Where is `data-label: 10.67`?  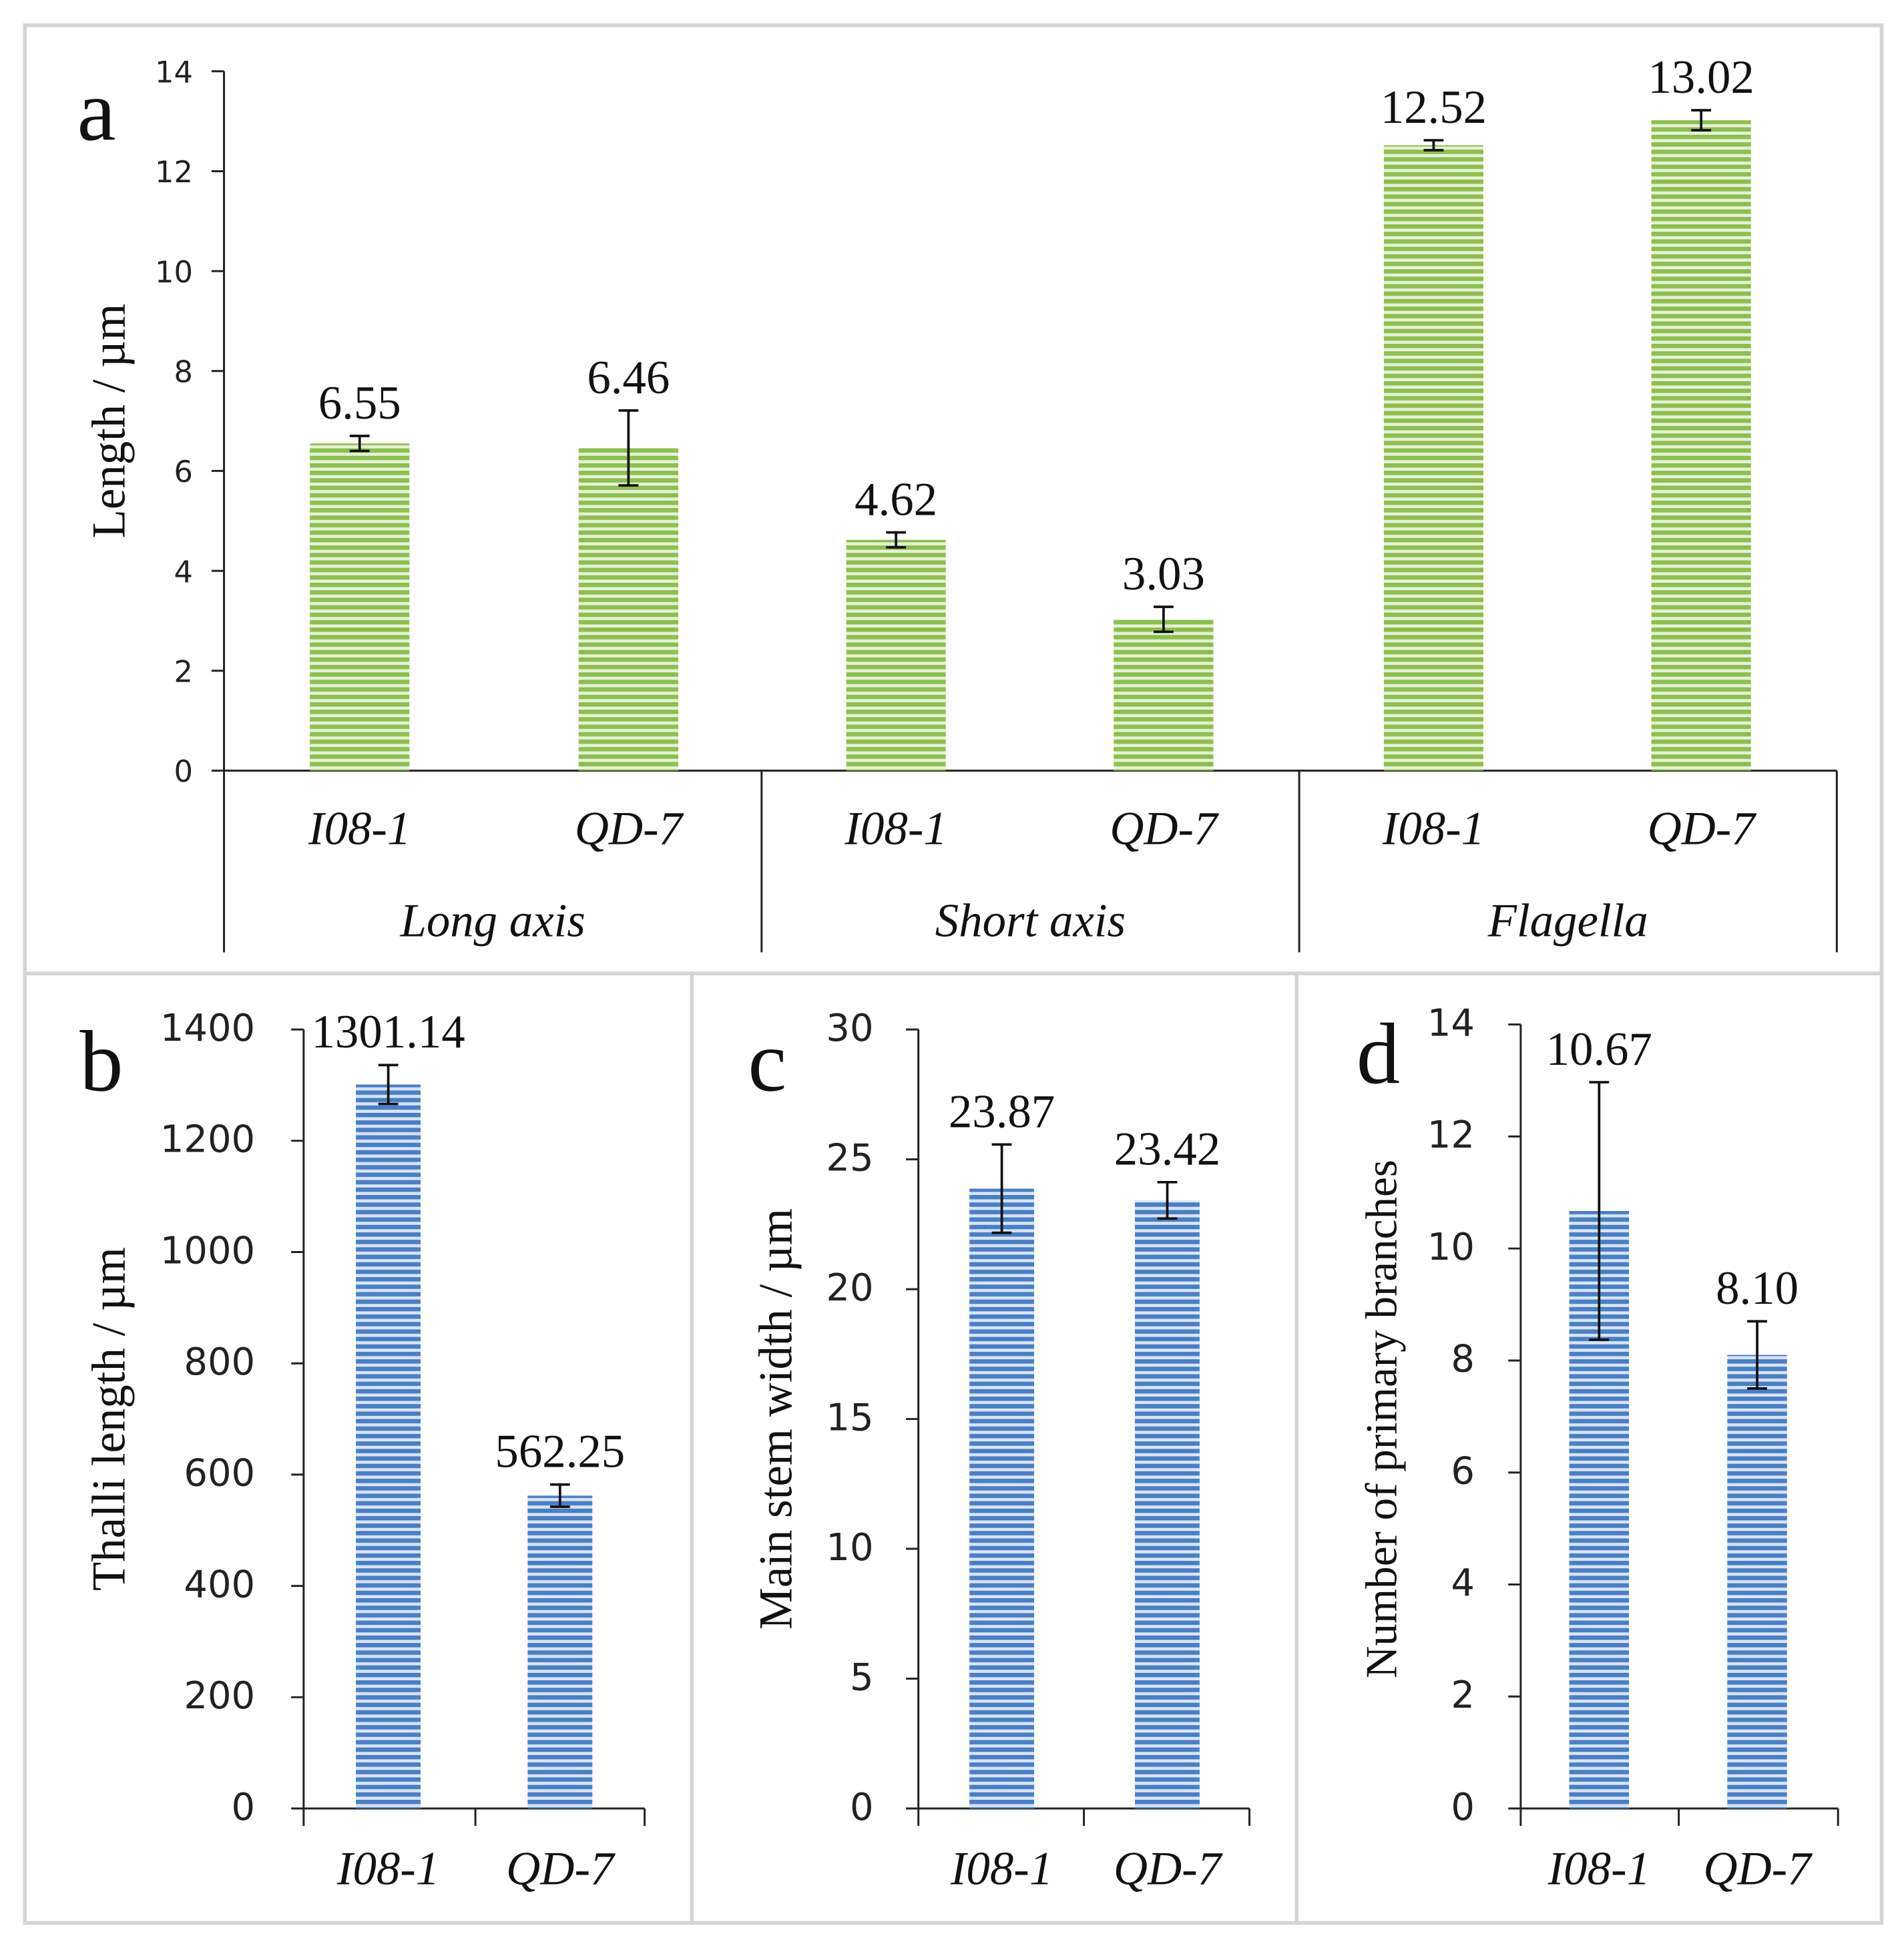 data-label: 10.67 is located at coordinates (1599, 1049).